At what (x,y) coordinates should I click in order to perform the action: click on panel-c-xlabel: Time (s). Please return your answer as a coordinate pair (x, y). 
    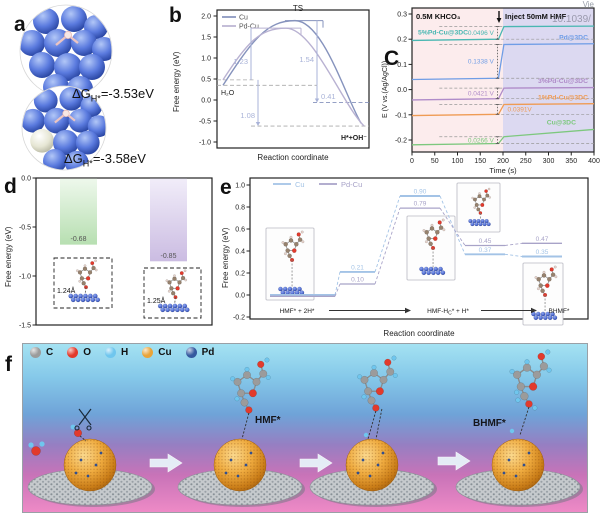
    Looking at the image, I should click on (503, 170).